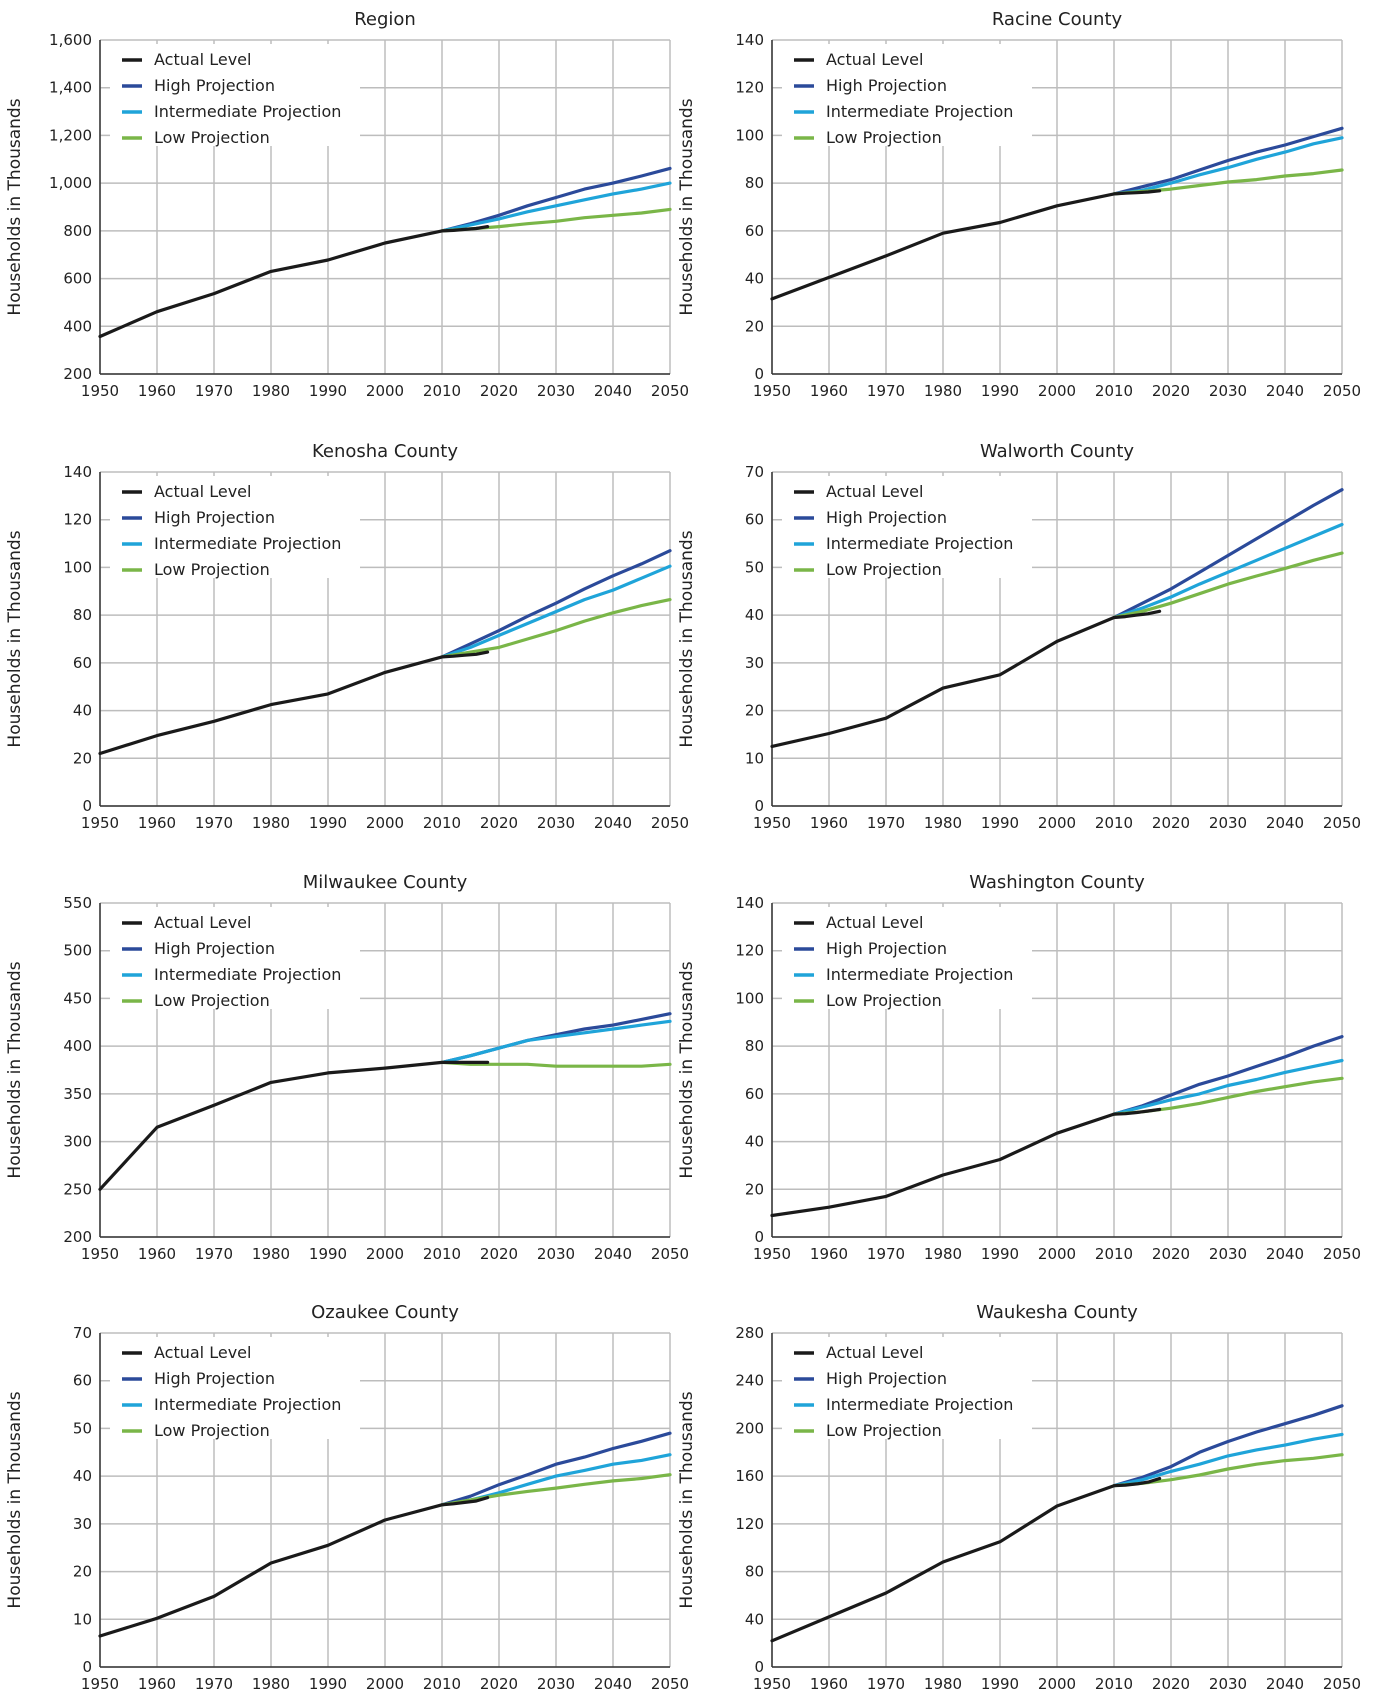  I want to click on y-tick-label: 1,400, so click(70, 88).